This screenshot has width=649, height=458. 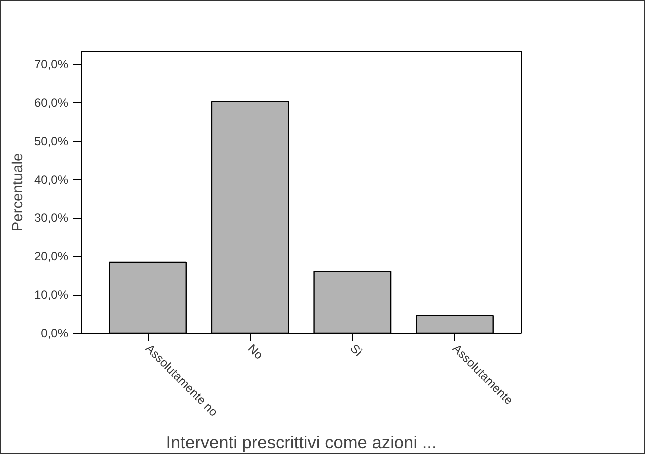 What do you see at coordinates (357, 351) in the screenshot?
I see `x-tick-label: Sì` at bounding box center [357, 351].